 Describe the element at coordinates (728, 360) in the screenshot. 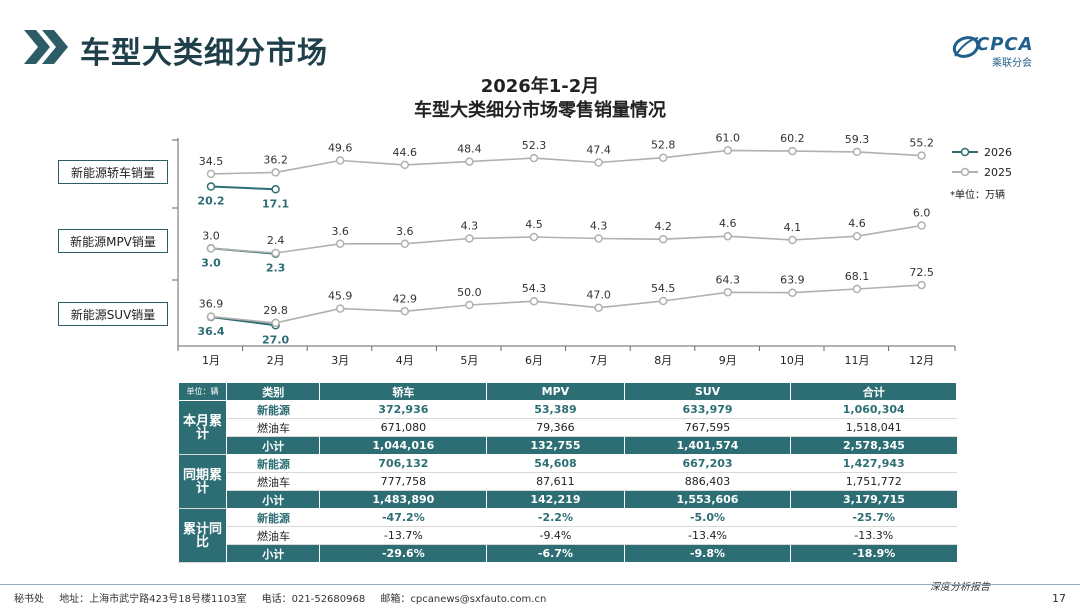

I see `x-tick-label: 9月` at that location.